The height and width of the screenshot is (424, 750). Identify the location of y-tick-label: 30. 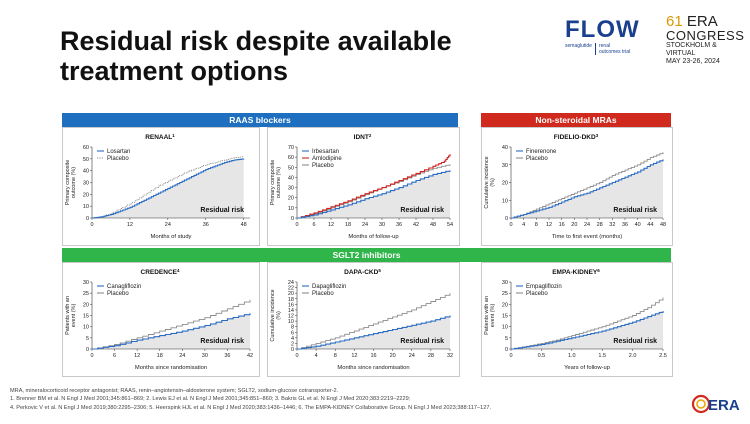
(505, 283).